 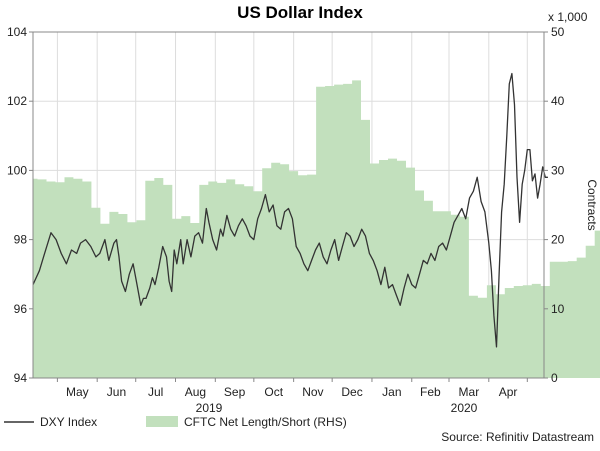 What do you see at coordinates (391, 392) in the screenshot?
I see `x-tick-label: Jan` at bounding box center [391, 392].